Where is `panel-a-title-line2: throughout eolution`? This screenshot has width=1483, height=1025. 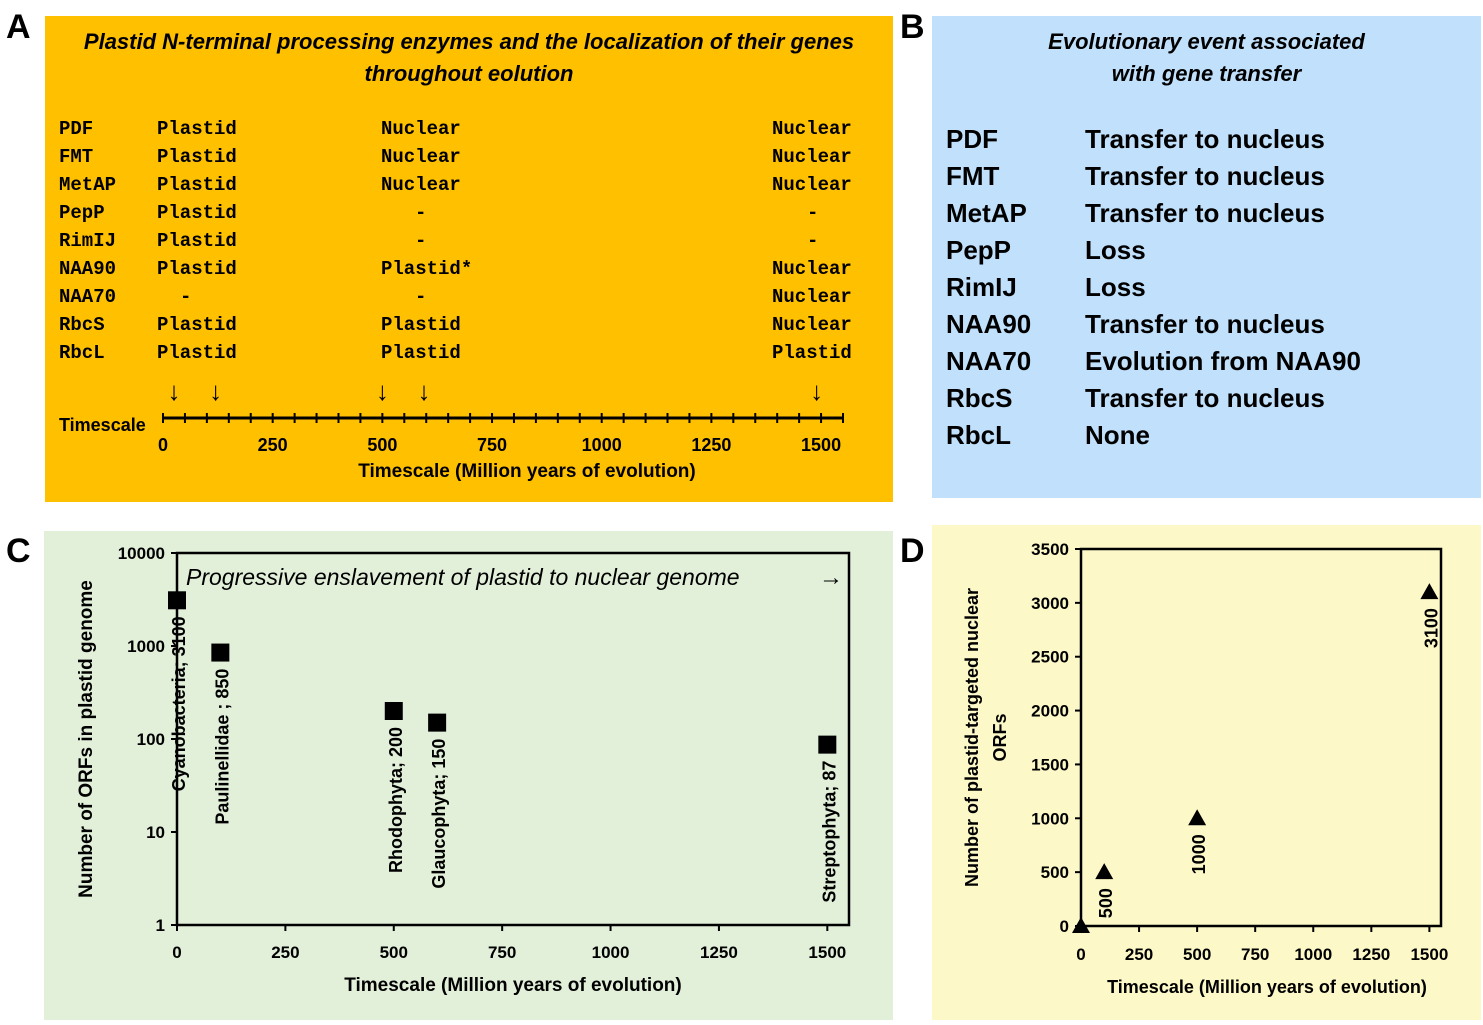 panel-a-title-line2: throughout eolution is located at coordinates (469, 73).